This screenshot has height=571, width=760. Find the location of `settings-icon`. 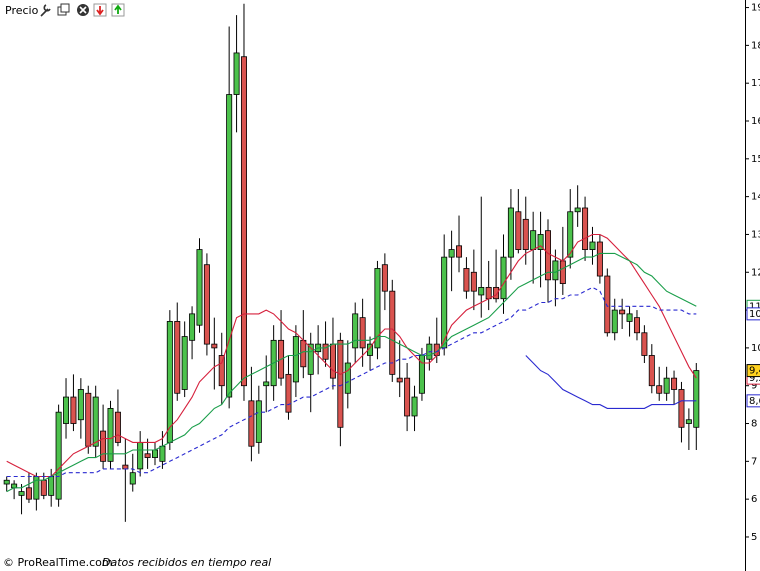

settings-icon is located at coordinates (45, 10).